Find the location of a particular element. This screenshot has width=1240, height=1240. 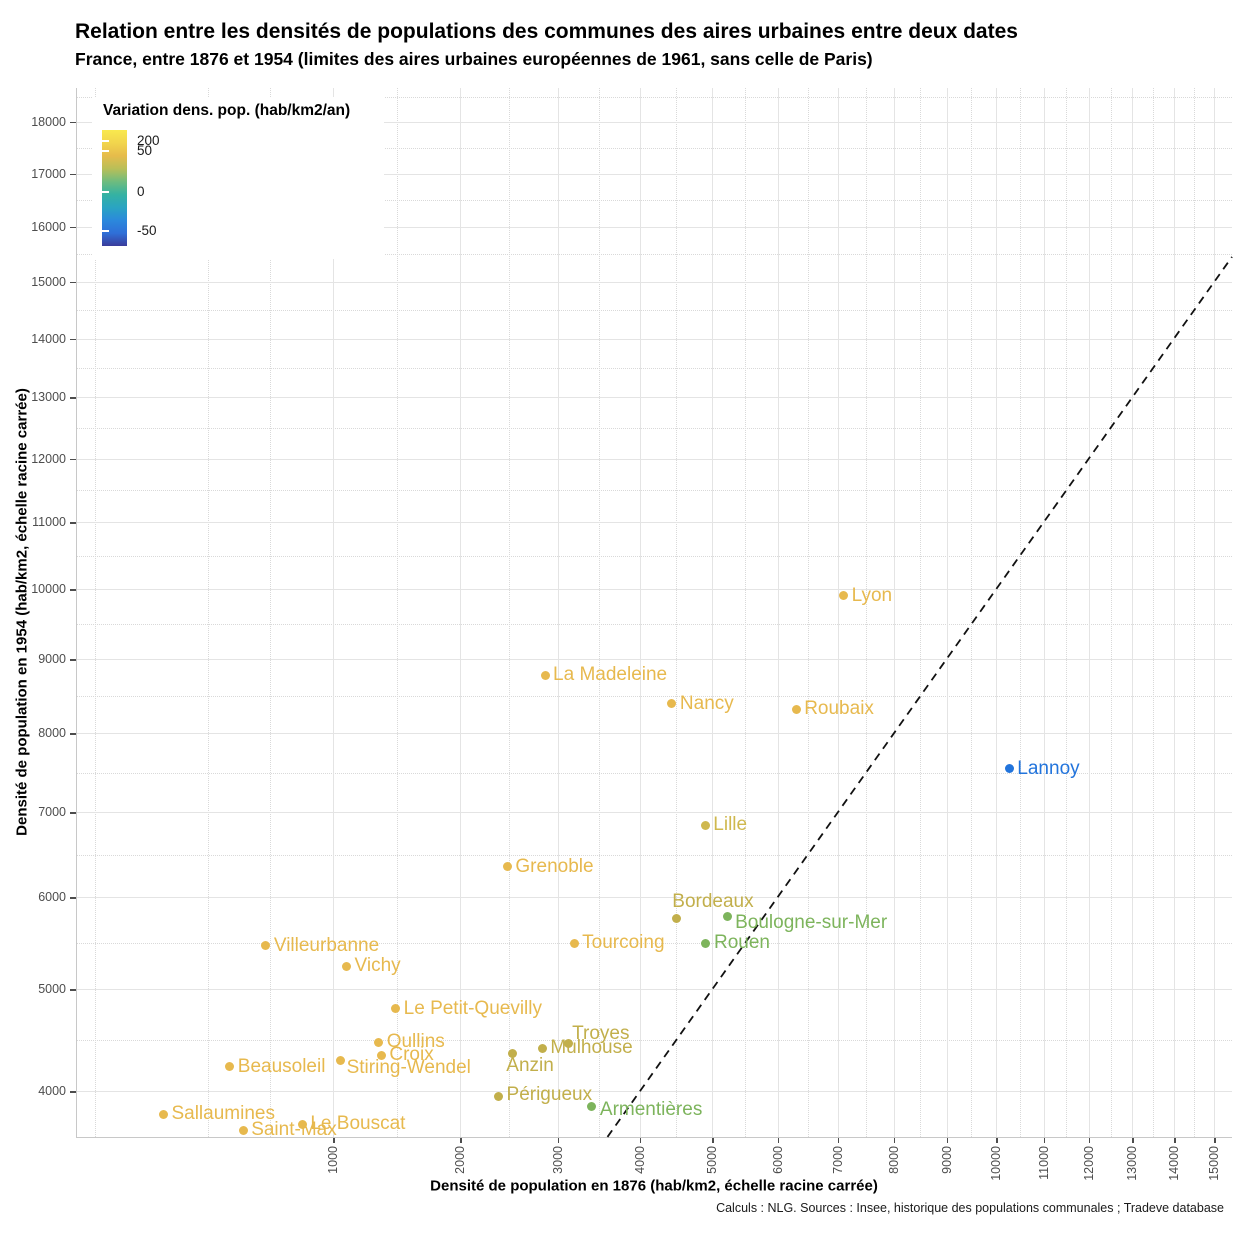

data-point-villeurbanne is located at coordinates (266, 946).